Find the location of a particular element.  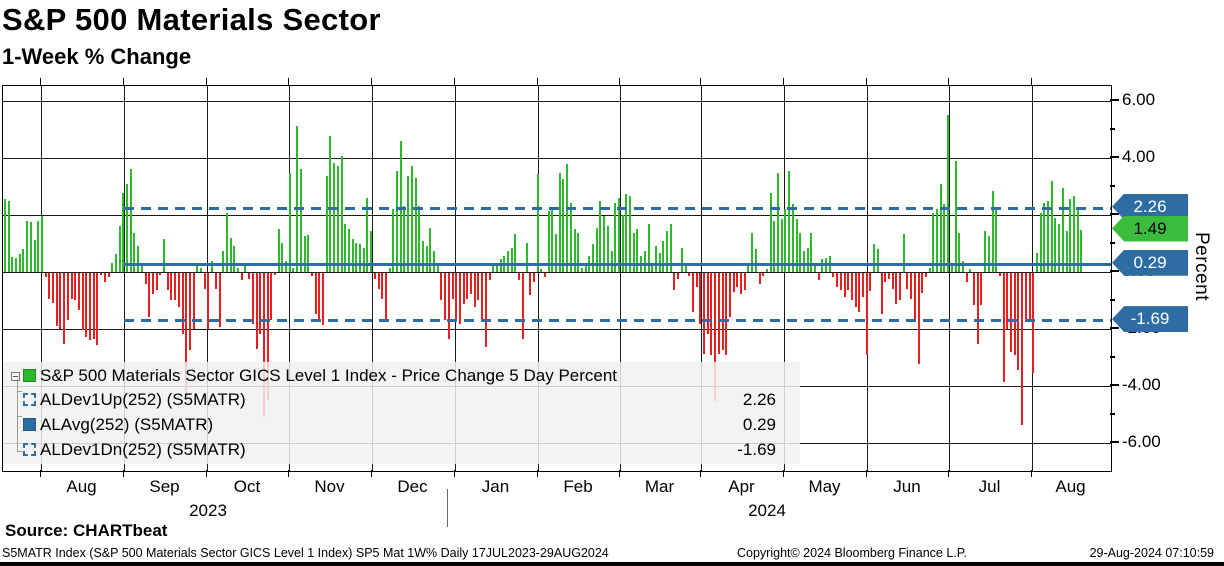

legend-item-label: ALDev1Up(252) (S5MATR) is located at coordinates (143, 399).